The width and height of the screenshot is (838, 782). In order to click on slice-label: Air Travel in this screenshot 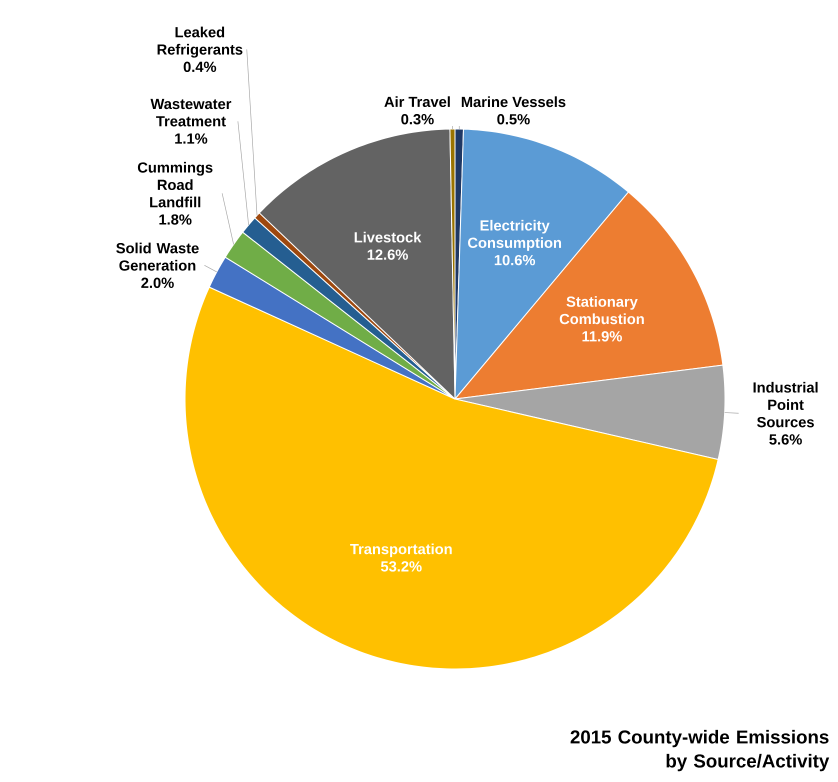, I will do `click(417, 102)`.